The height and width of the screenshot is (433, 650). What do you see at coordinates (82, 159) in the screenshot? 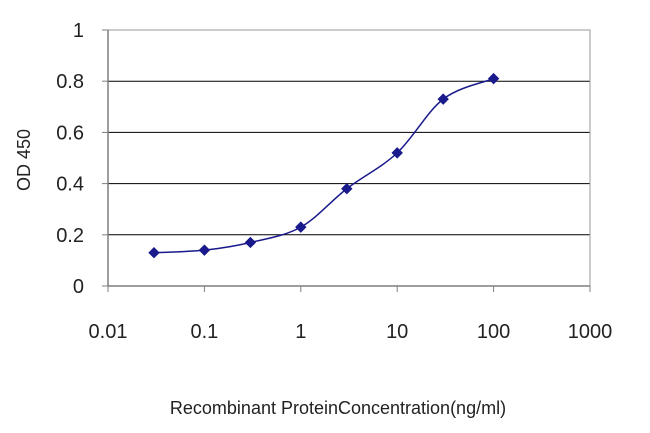
I see `y-tick-labels: 0 0.2 0.4 0.6 0.8 1` at bounding box center [82, 159].